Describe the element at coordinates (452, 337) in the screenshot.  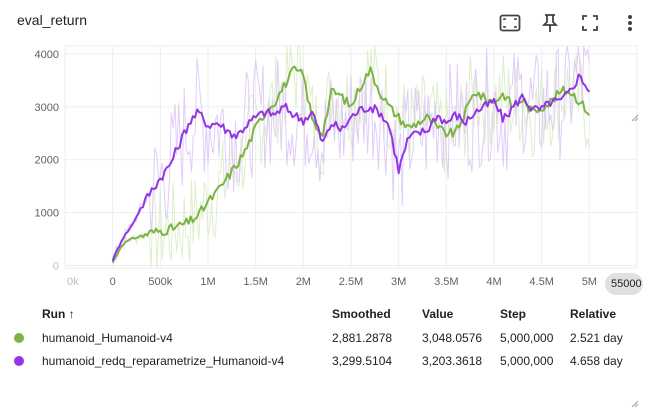
I see `value-cell: 3,048.0576` at that location.